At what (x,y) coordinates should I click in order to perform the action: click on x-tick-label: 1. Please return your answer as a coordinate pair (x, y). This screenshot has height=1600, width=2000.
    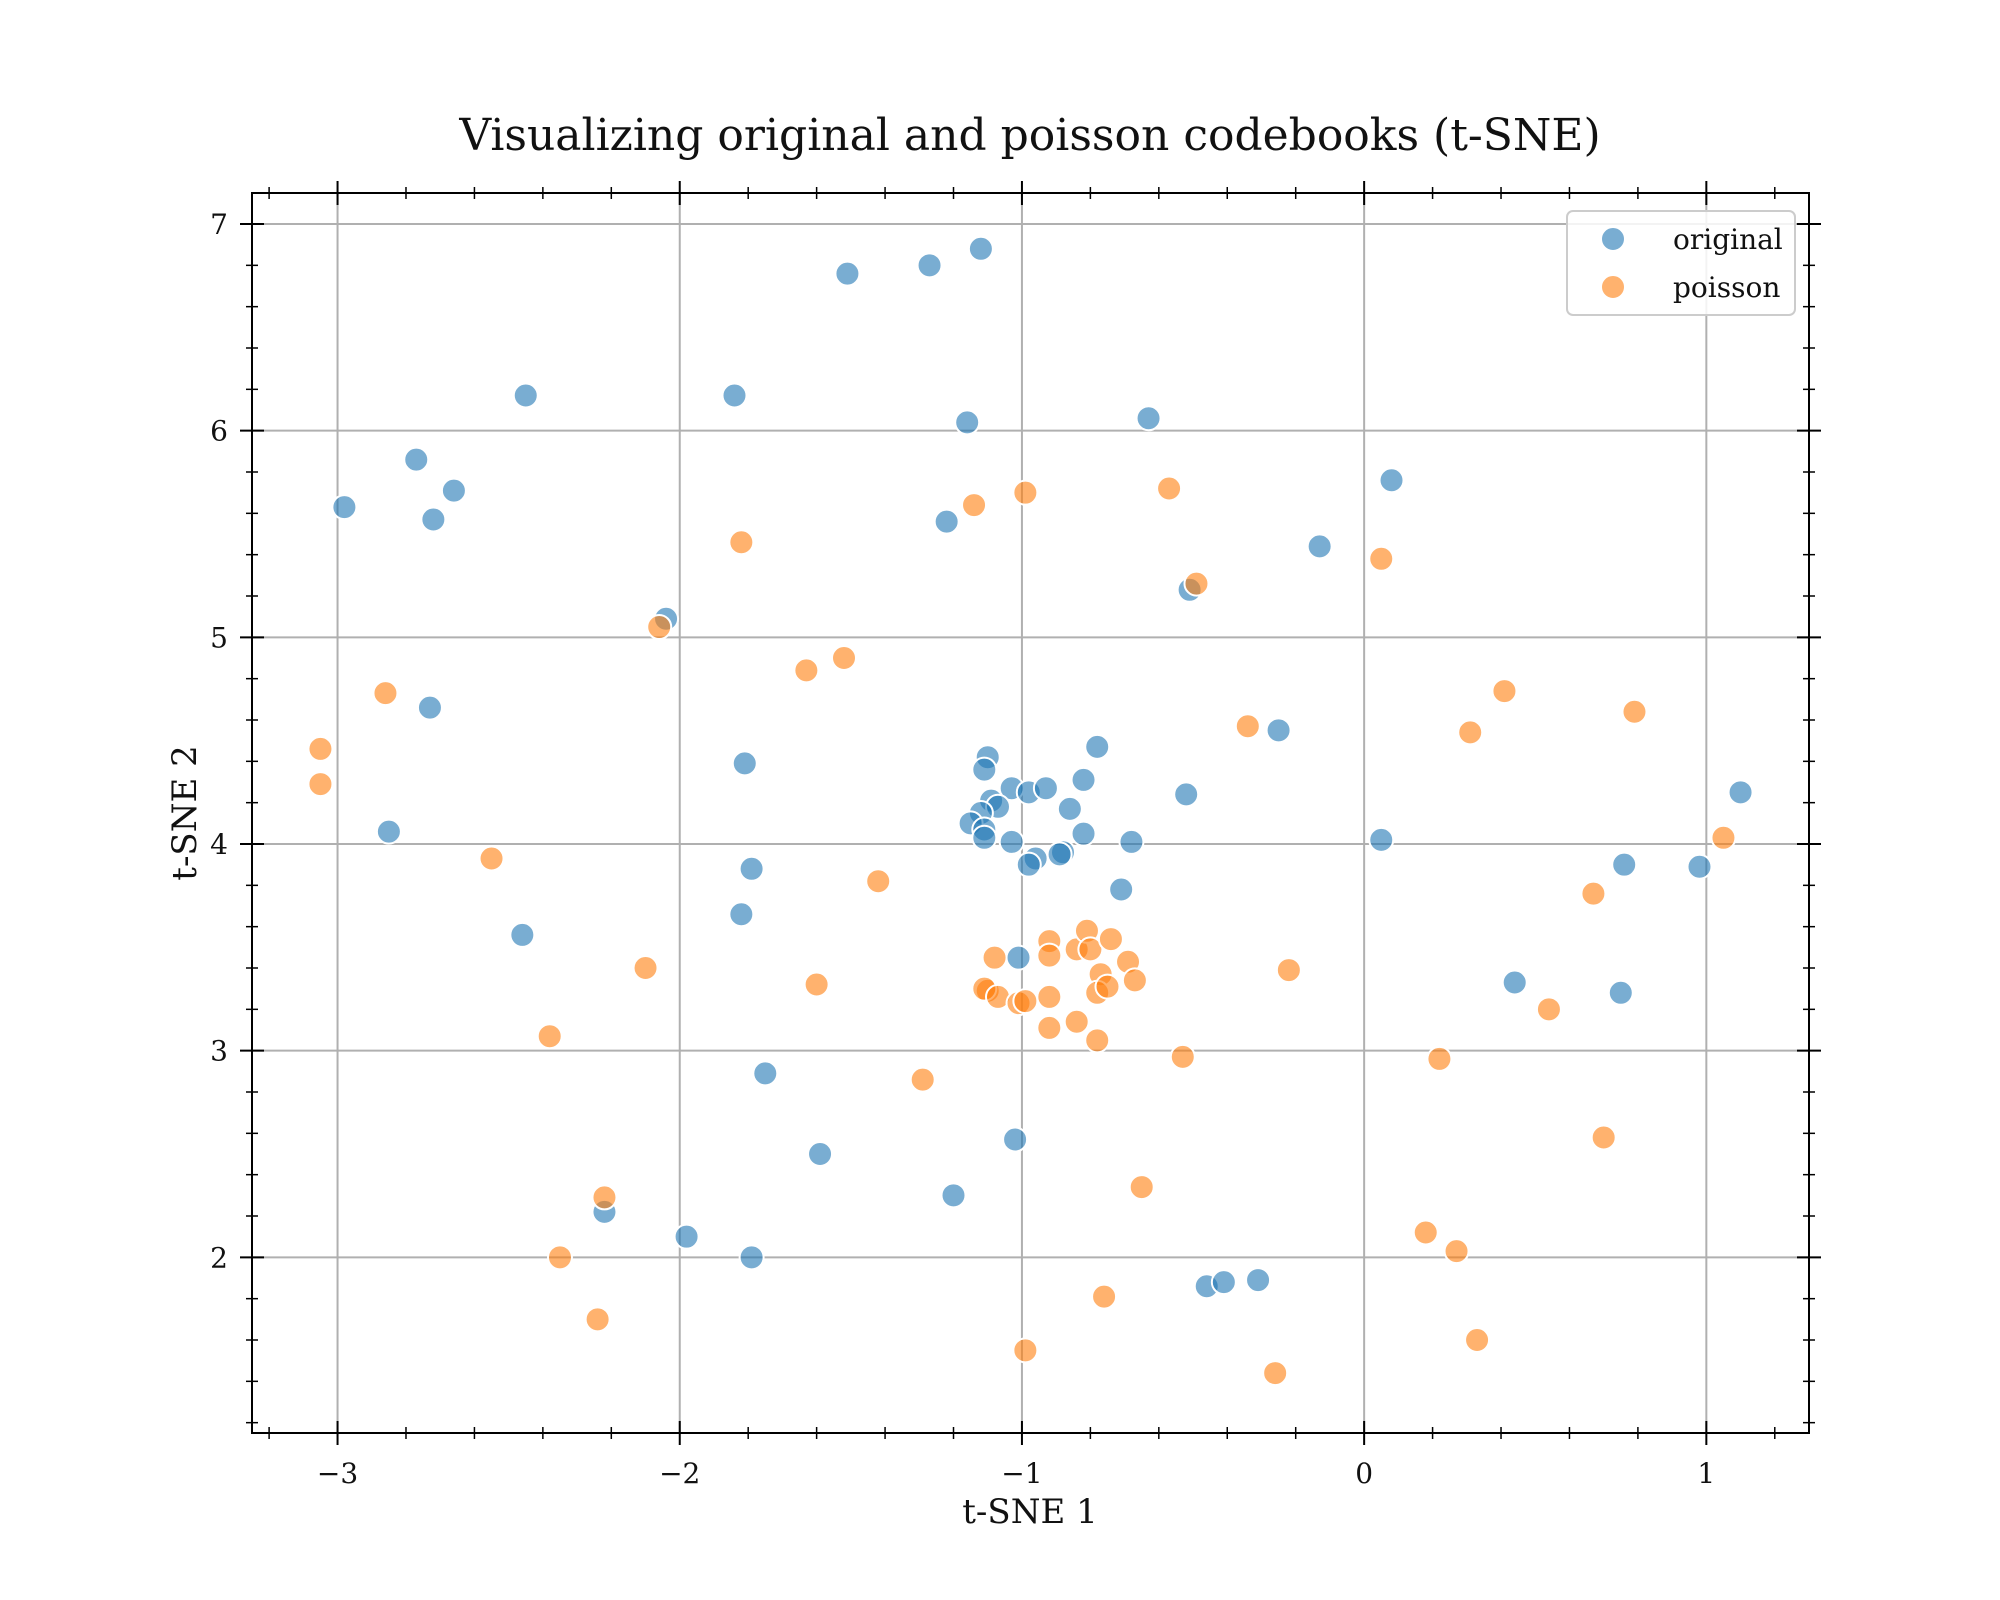
    Looking at the image, I should click on (1706, 1473).